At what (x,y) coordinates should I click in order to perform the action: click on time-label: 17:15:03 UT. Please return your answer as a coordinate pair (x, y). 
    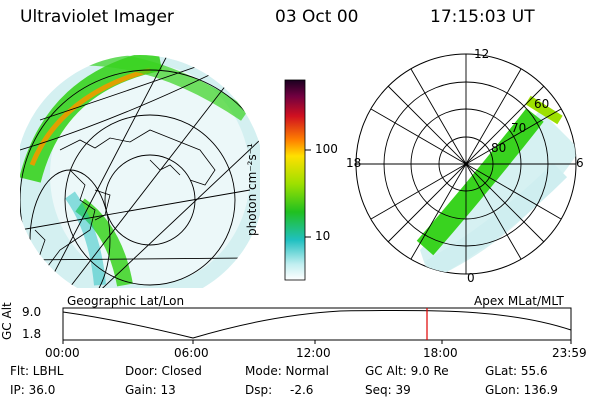
    Looking at the image, I should click on (482, 17).